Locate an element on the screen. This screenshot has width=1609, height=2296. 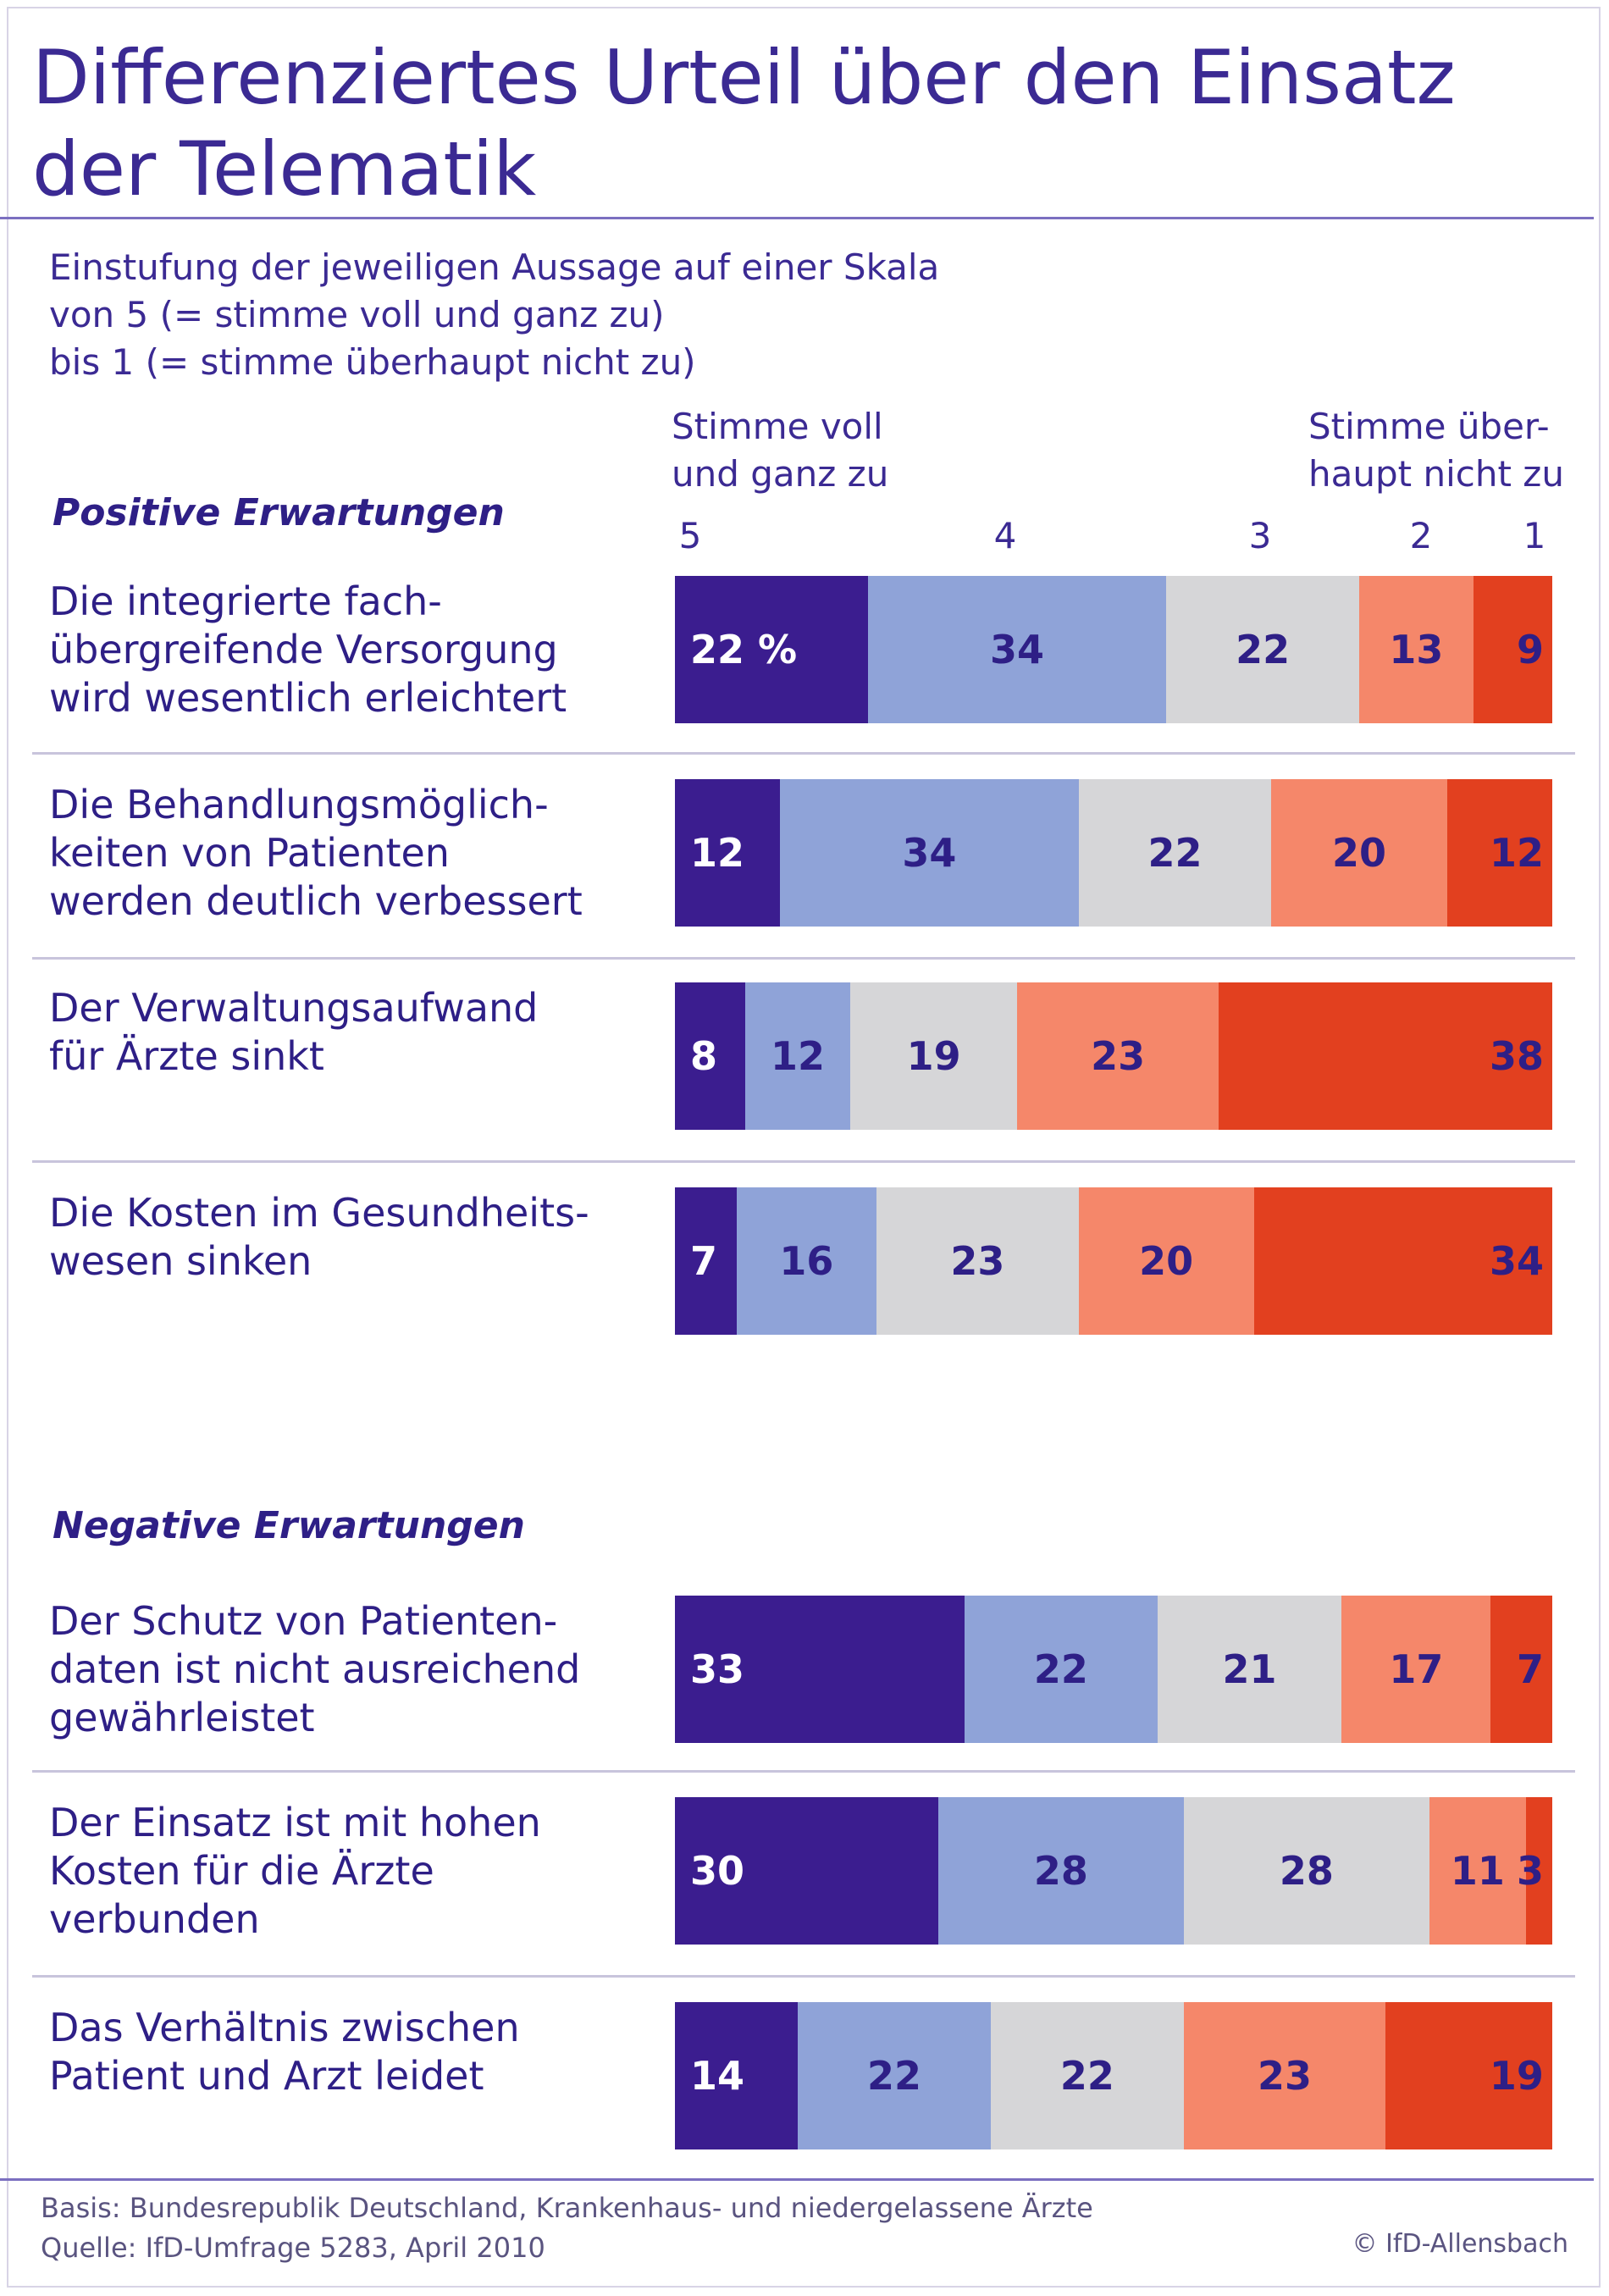
bar-segment-5: 7 is located at coordinates (706, 1261).